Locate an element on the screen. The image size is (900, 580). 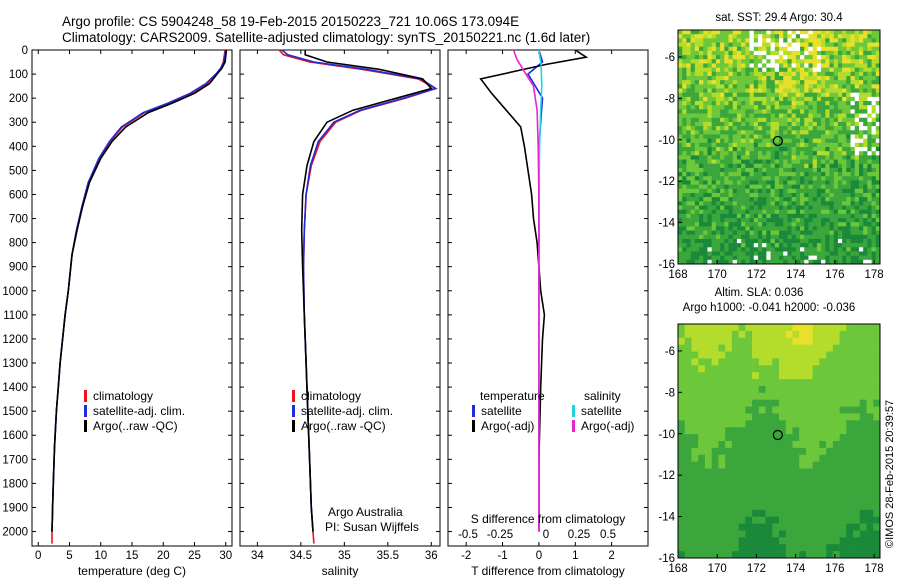
map-frame is located at coordinates (779, 147).